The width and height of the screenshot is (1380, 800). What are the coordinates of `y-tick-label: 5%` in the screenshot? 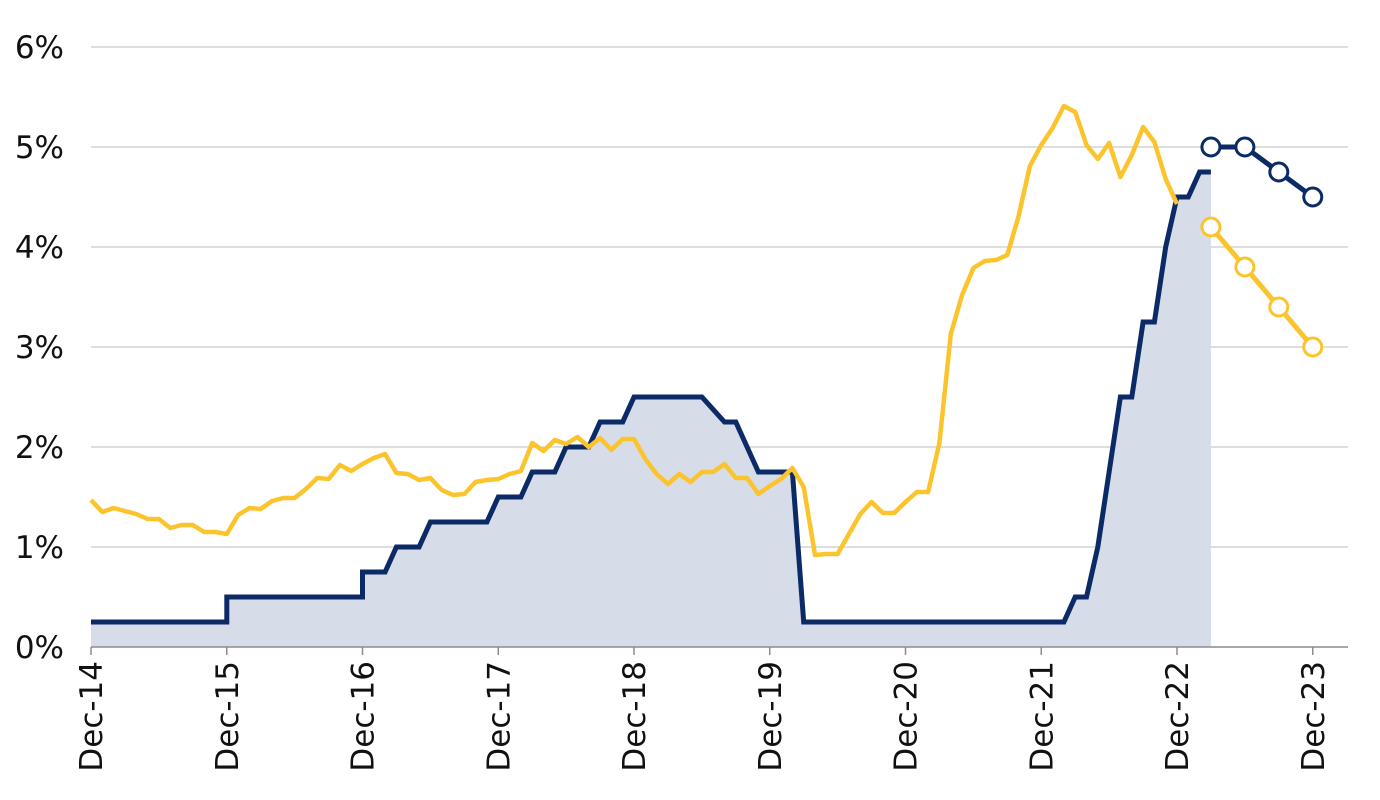 It's located at (39, 148).